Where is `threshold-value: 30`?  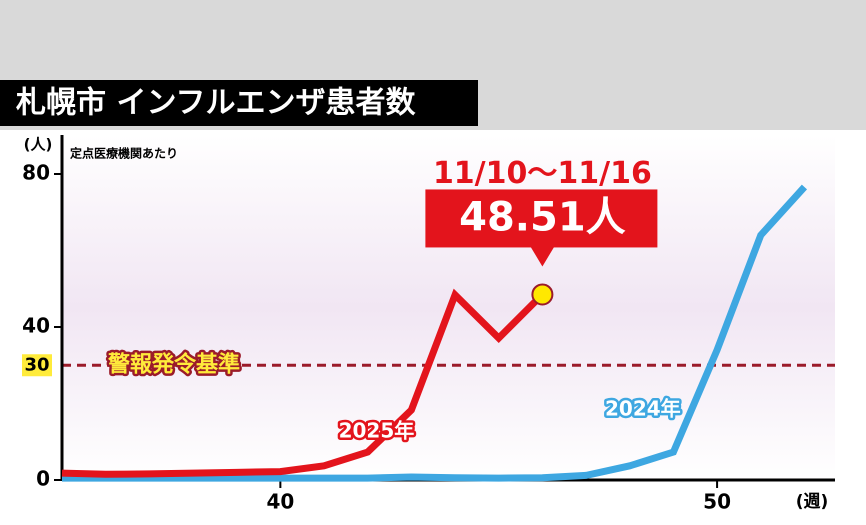 threshold-value: 30 is located at coordinates (36, 364).